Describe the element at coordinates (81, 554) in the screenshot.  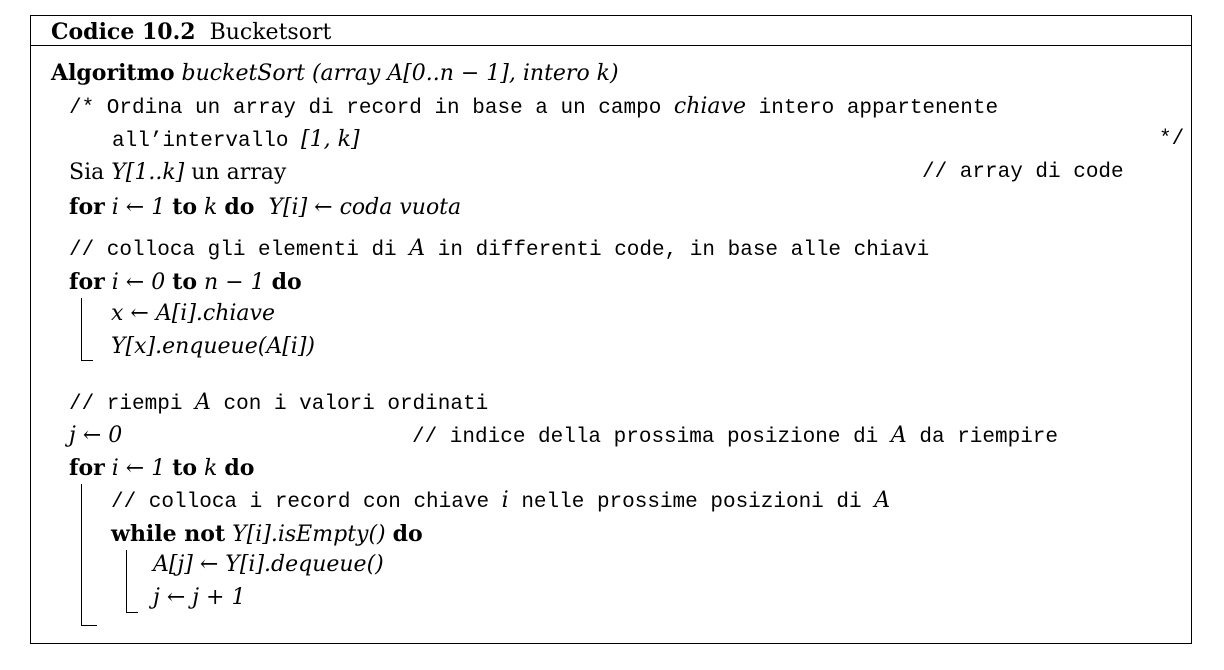
I see `block-bar-for3` at that location.